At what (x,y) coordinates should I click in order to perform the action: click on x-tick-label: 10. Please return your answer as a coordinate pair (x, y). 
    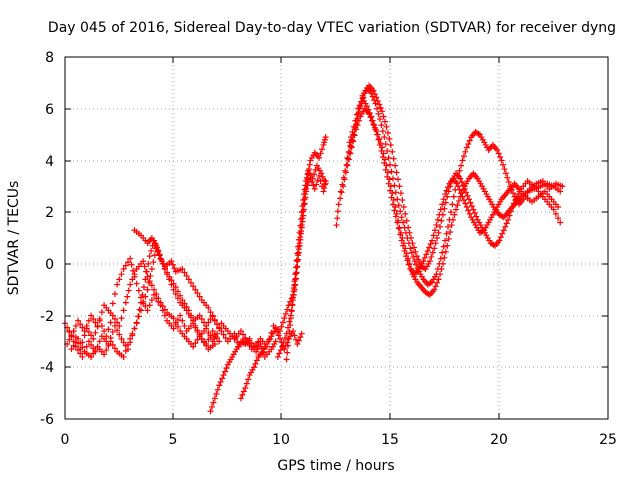
    Looking at the image, I should click on (281, 440).